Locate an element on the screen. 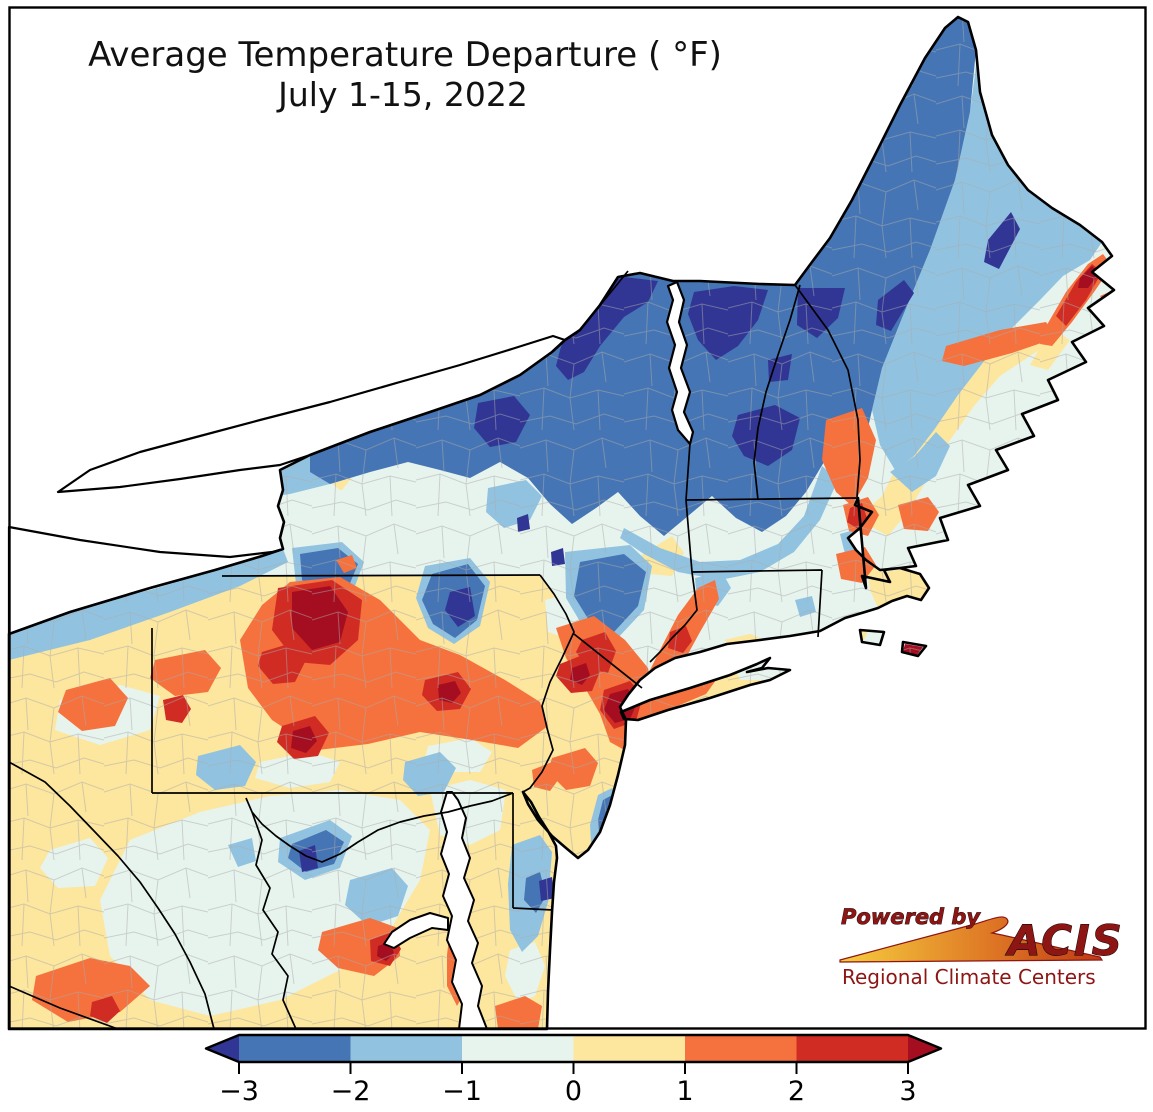 This screenshot has width=1153, height=1112. colorbar-tick-label: 2 is located at coordinates (796, 1091).